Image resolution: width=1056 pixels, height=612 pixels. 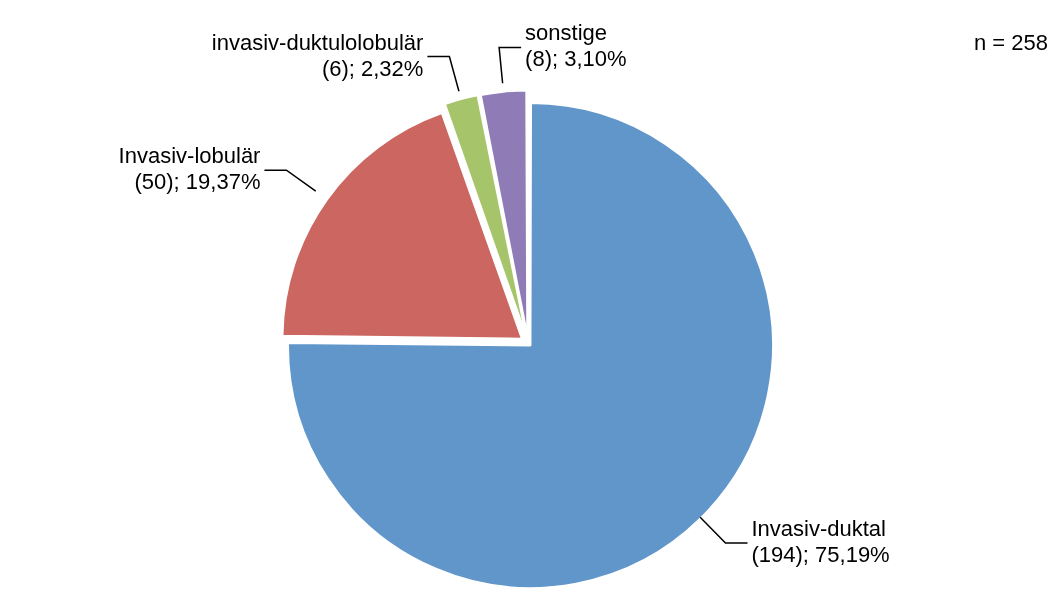 What do you see at coordinates (576, 59) in the screenshot?
I see `data-label: (8); 3,10%` at bounding box center [576, 59].